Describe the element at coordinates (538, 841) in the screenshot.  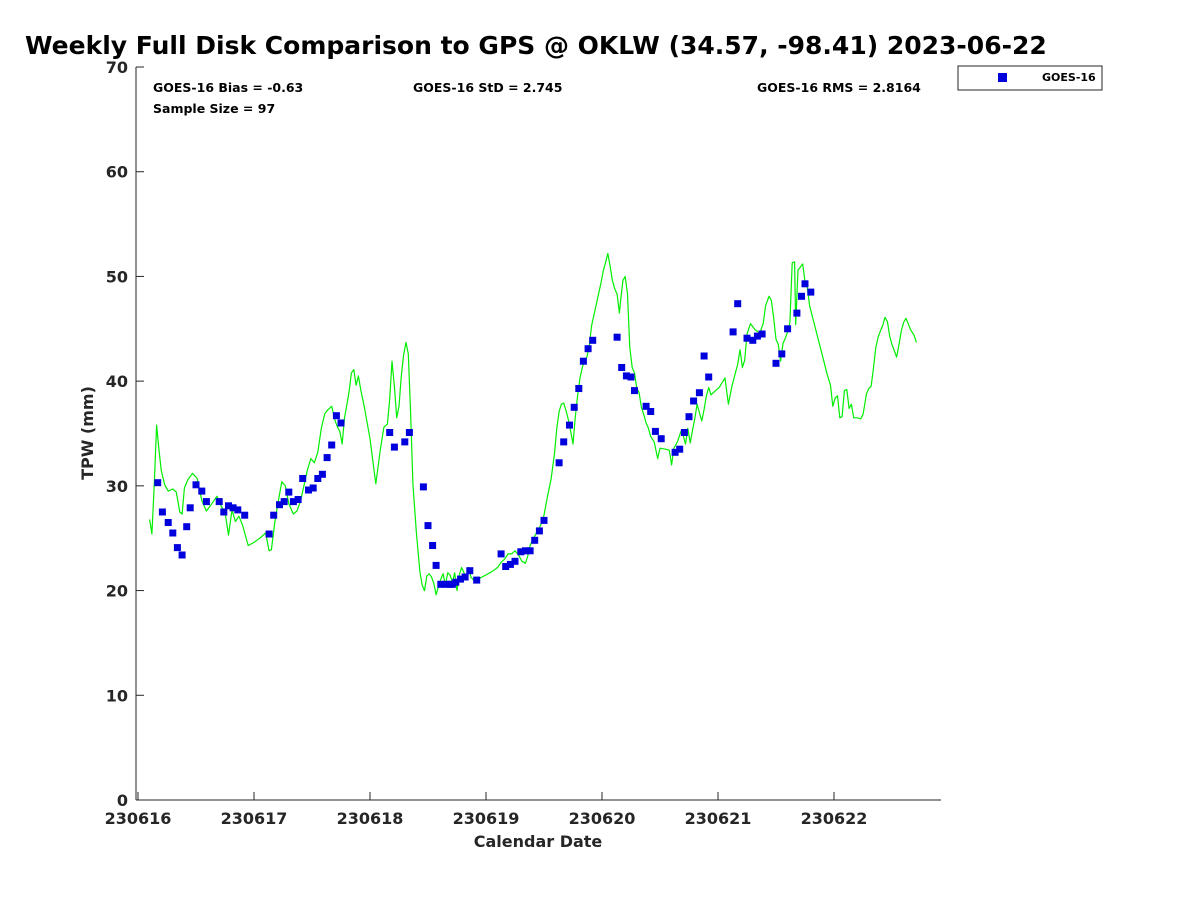
I see `x-axis-label: Calendar Date` at that location.